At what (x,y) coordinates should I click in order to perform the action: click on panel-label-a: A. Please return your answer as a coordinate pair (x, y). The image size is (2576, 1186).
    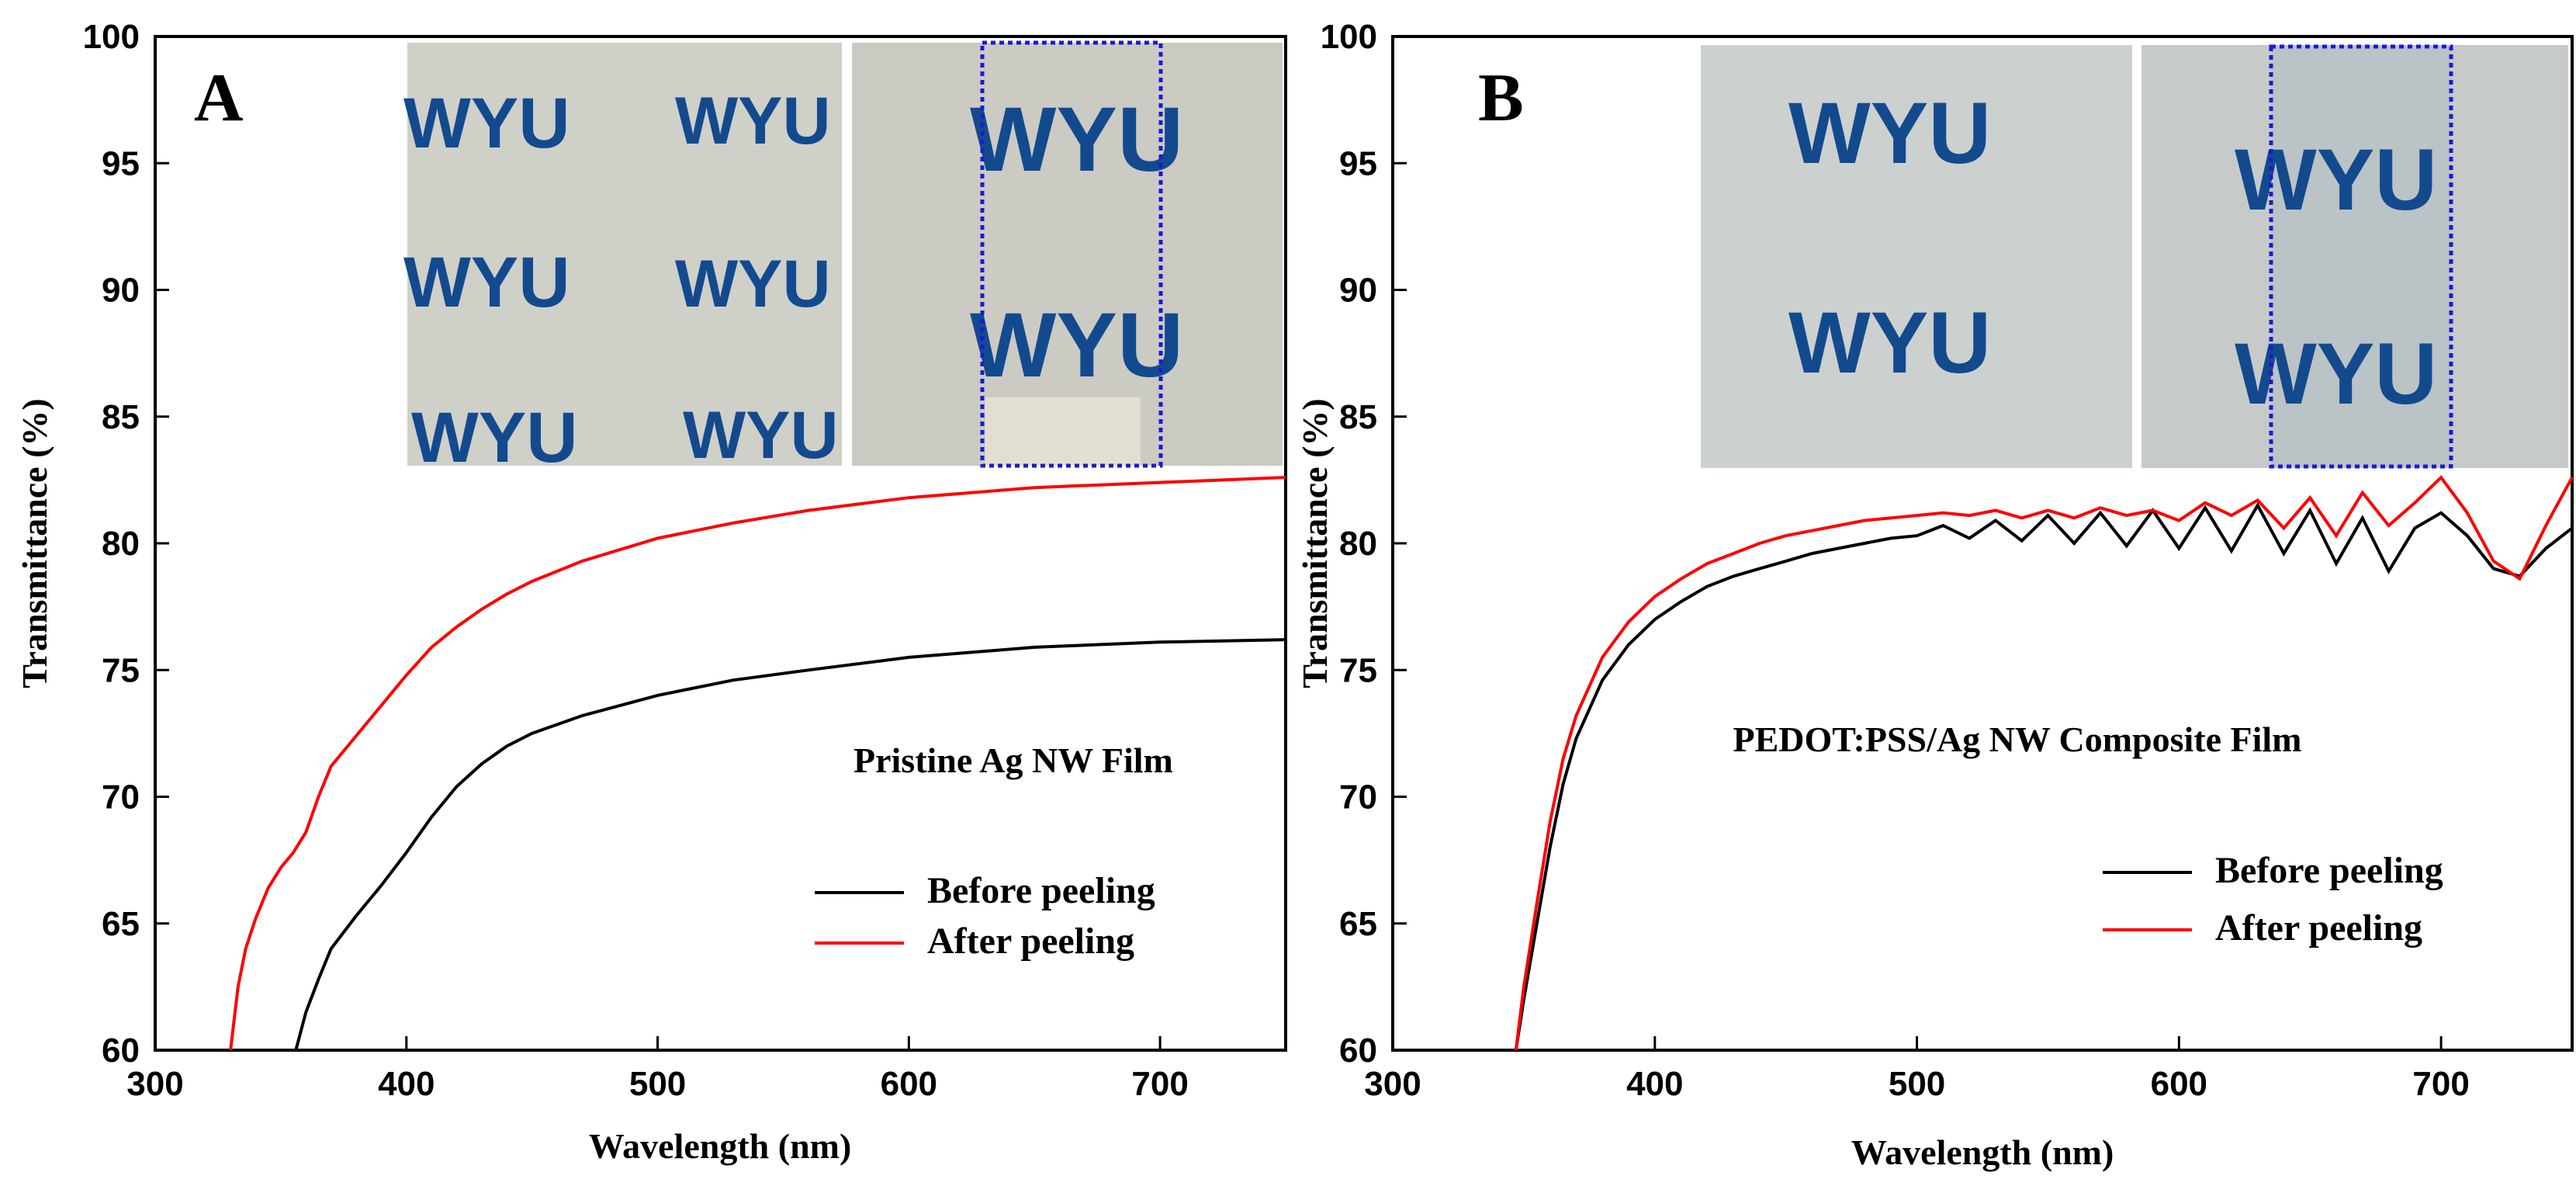
    Looking at the image, I should click on (219, 98).